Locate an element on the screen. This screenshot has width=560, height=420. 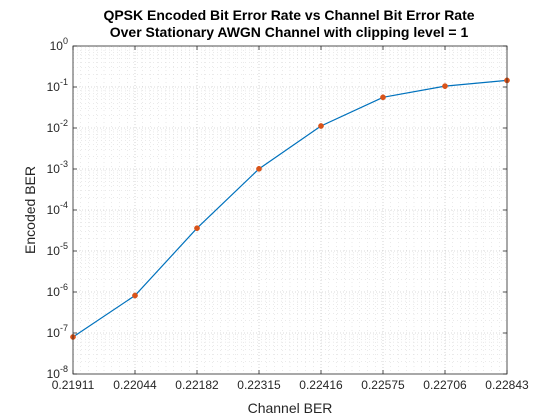
y-tick-label: 10⁻⁶ is located at coordinates (57, 290).